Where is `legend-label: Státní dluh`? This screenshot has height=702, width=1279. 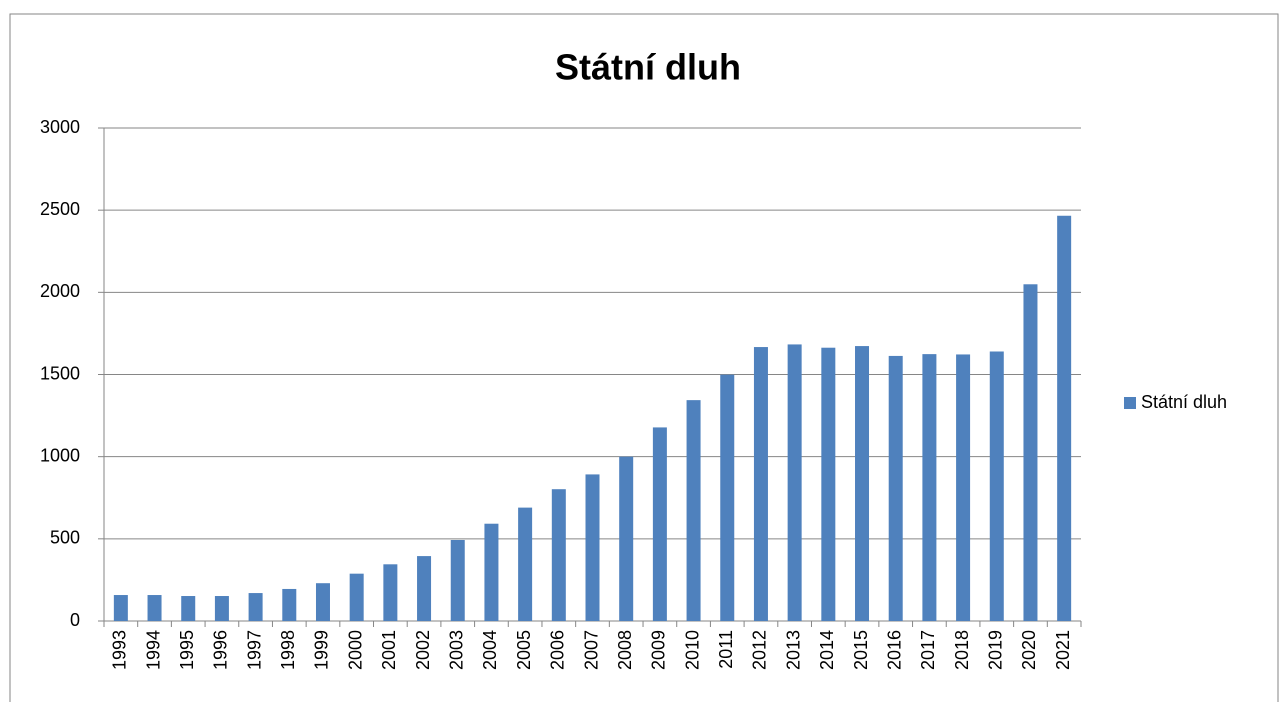
legend-label: Státní dluh is located at coordinates (1184, 402).